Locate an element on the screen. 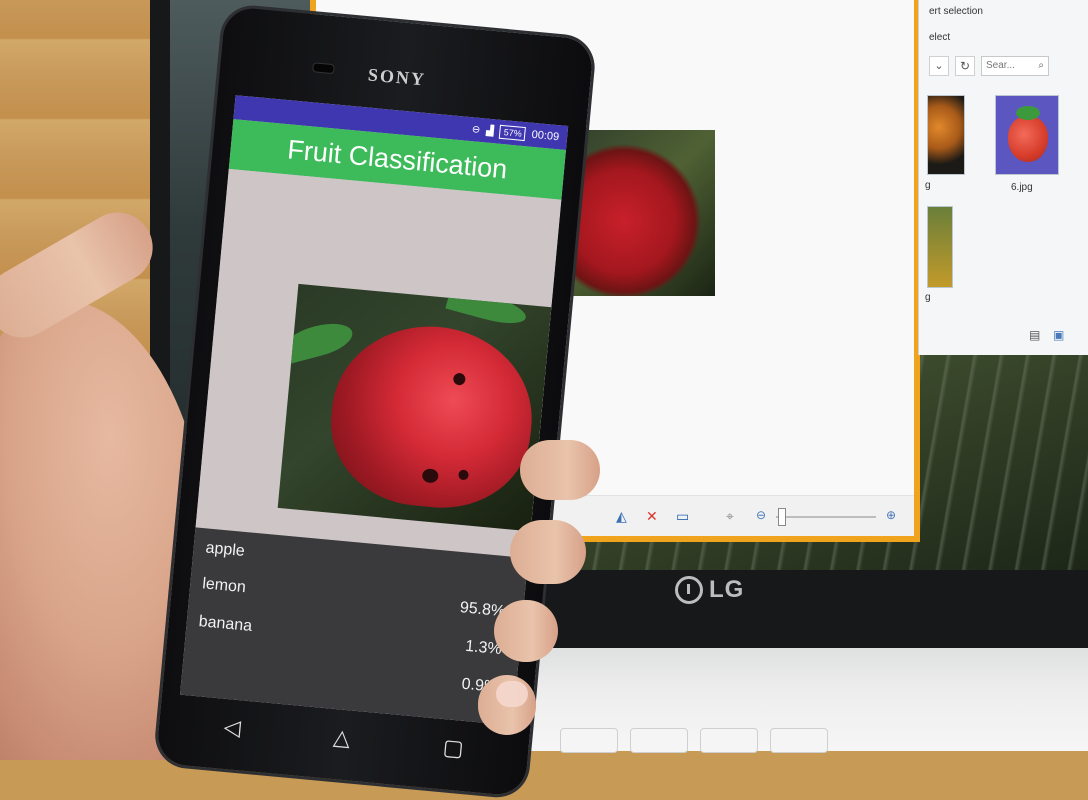  back-icon: ◁ is located at coordinates (232, 727).